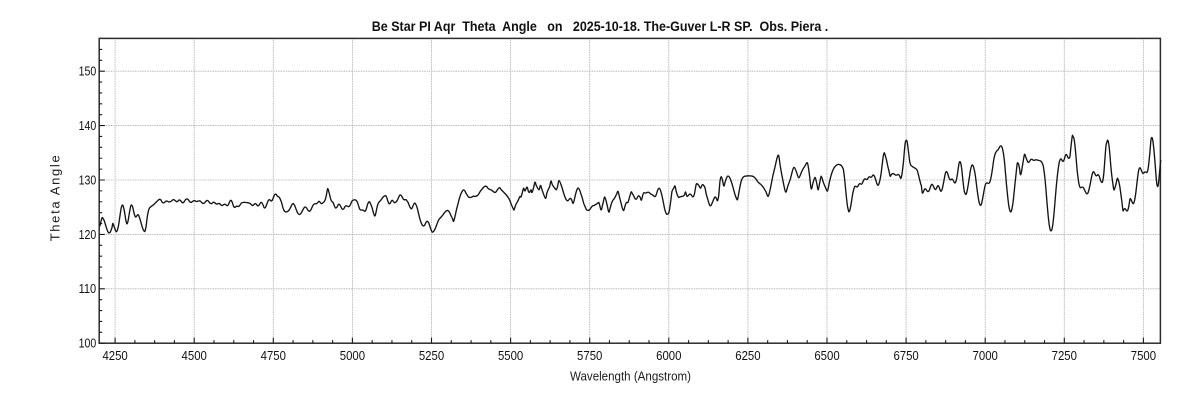  What do you see at coordinates (431, 355) in the screenshot?
I see `svg-text: 5250` at bounding box center [431, 355].